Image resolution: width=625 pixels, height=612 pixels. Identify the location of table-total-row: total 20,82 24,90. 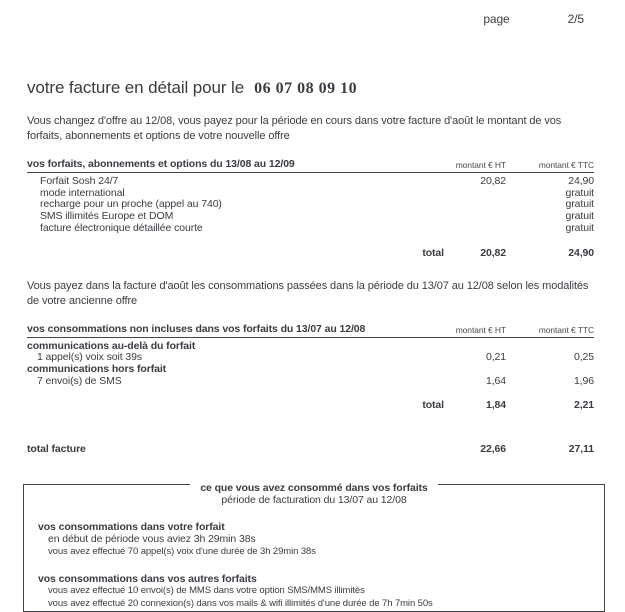
(310, 253).